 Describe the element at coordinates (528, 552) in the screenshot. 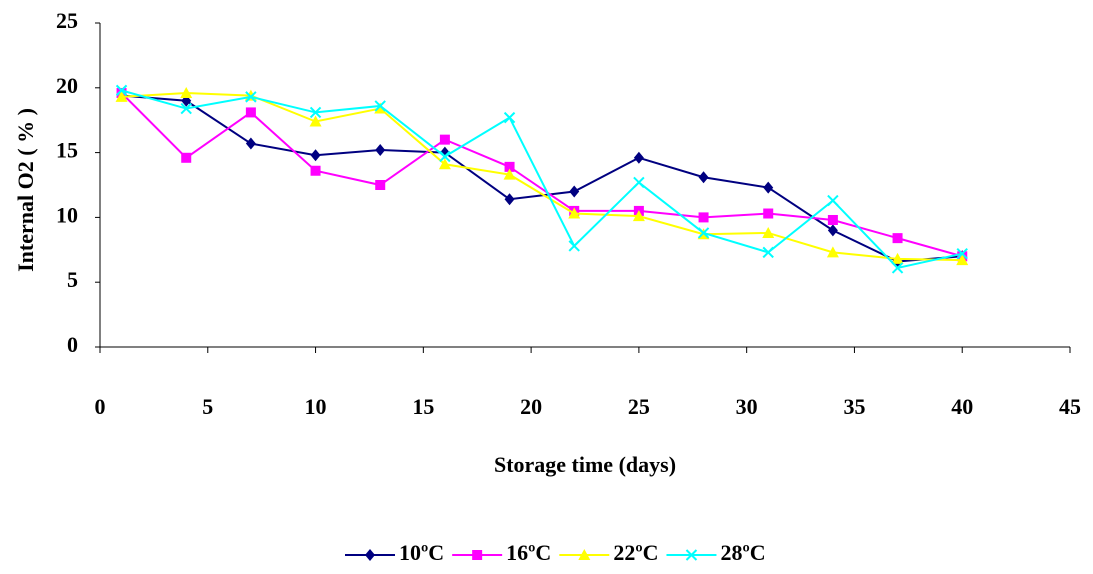

I see `legend-label: 16ºC` at that location.